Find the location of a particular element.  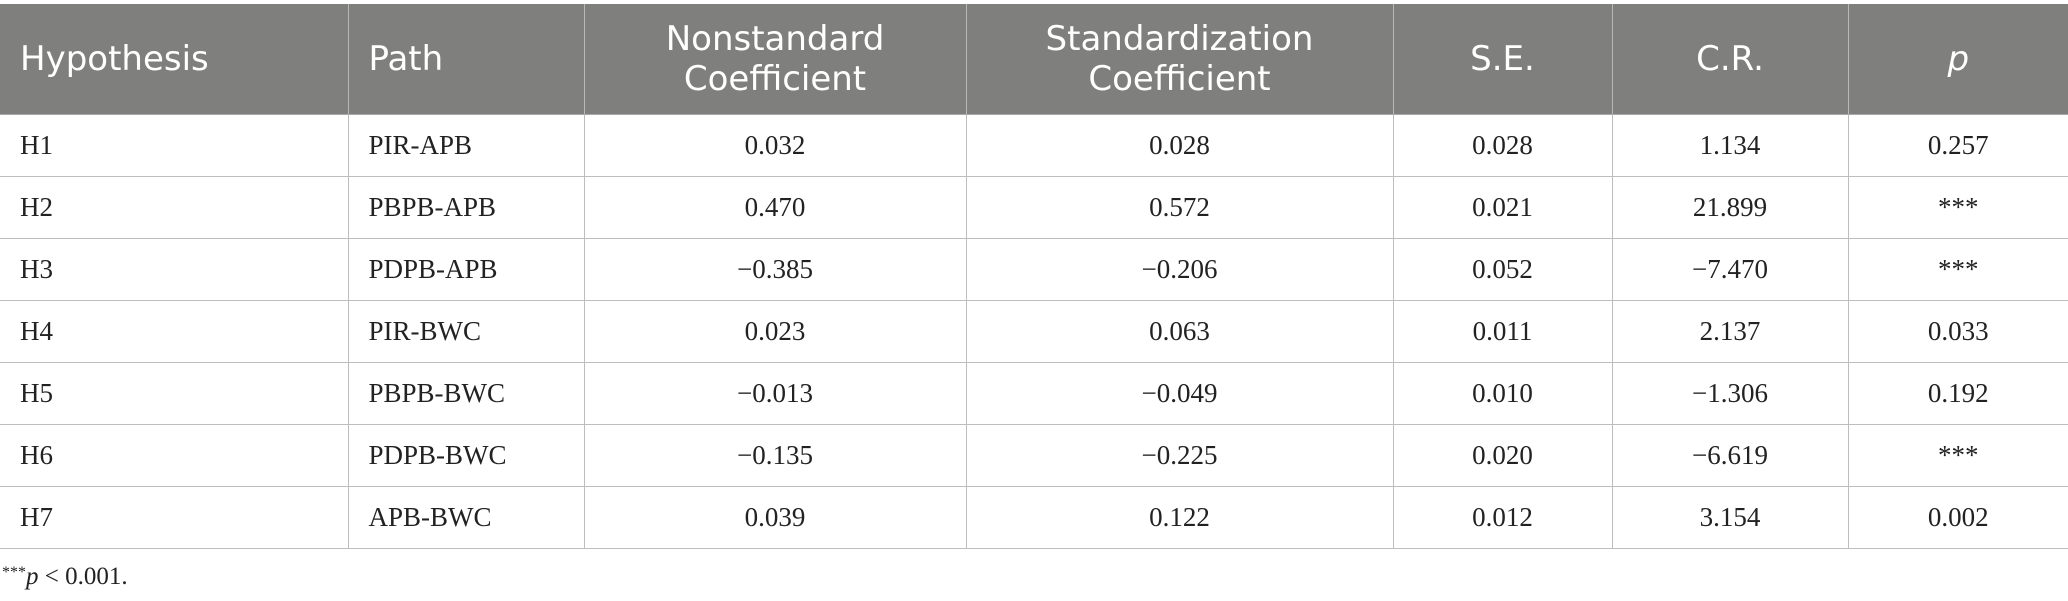

cell-se: 0.028 is located at coordinates (1502, 145).